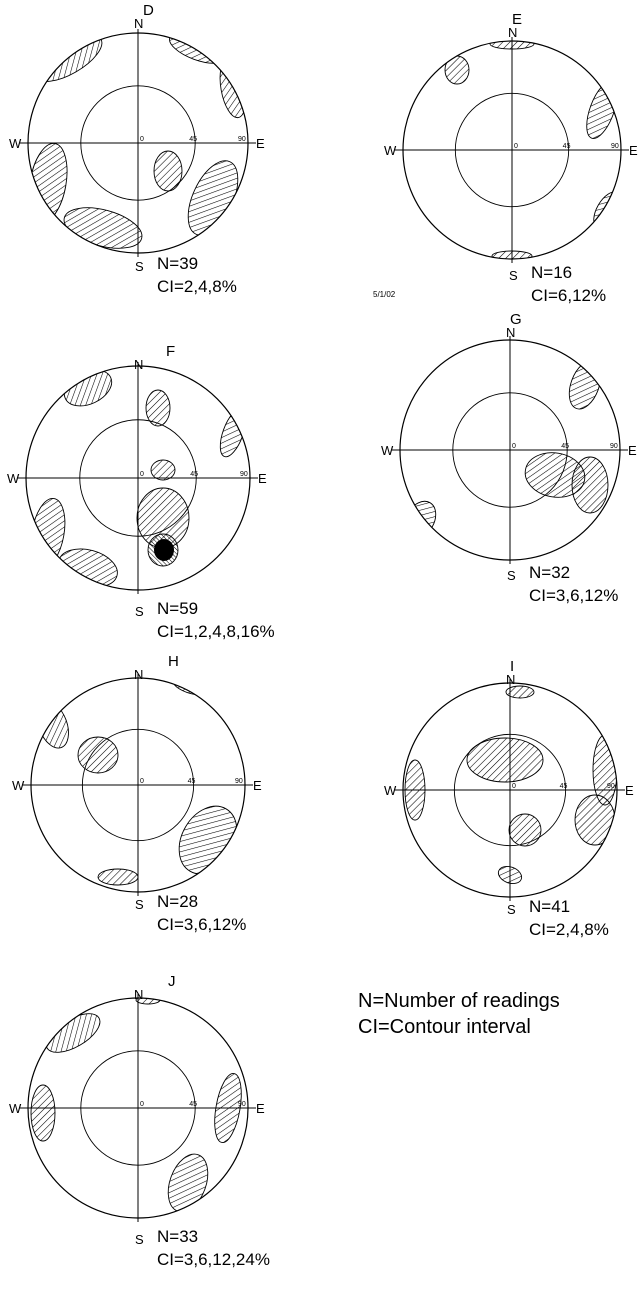  What do you see at coordinates (516, 319) in the screenshot?
I see `net-letter-g: G` at bounding box center [516, 319].